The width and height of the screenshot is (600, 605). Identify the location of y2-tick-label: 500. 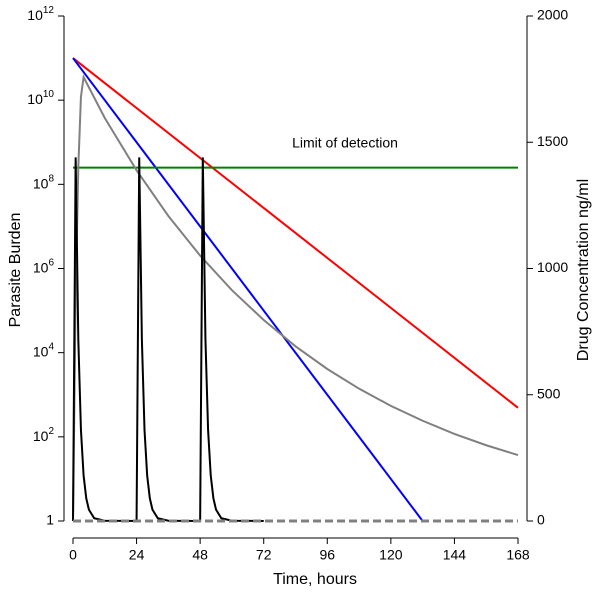
(549, 393).